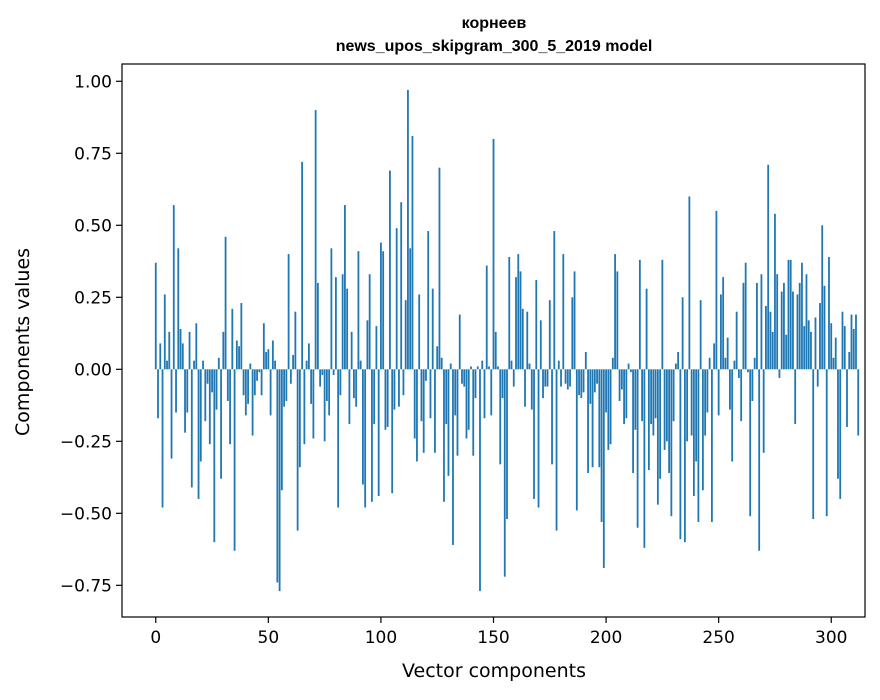 Image resolution: width=880 pixels, height=700 pixels. I want to click on y-tick-label: 1.00, so click(93, 82).